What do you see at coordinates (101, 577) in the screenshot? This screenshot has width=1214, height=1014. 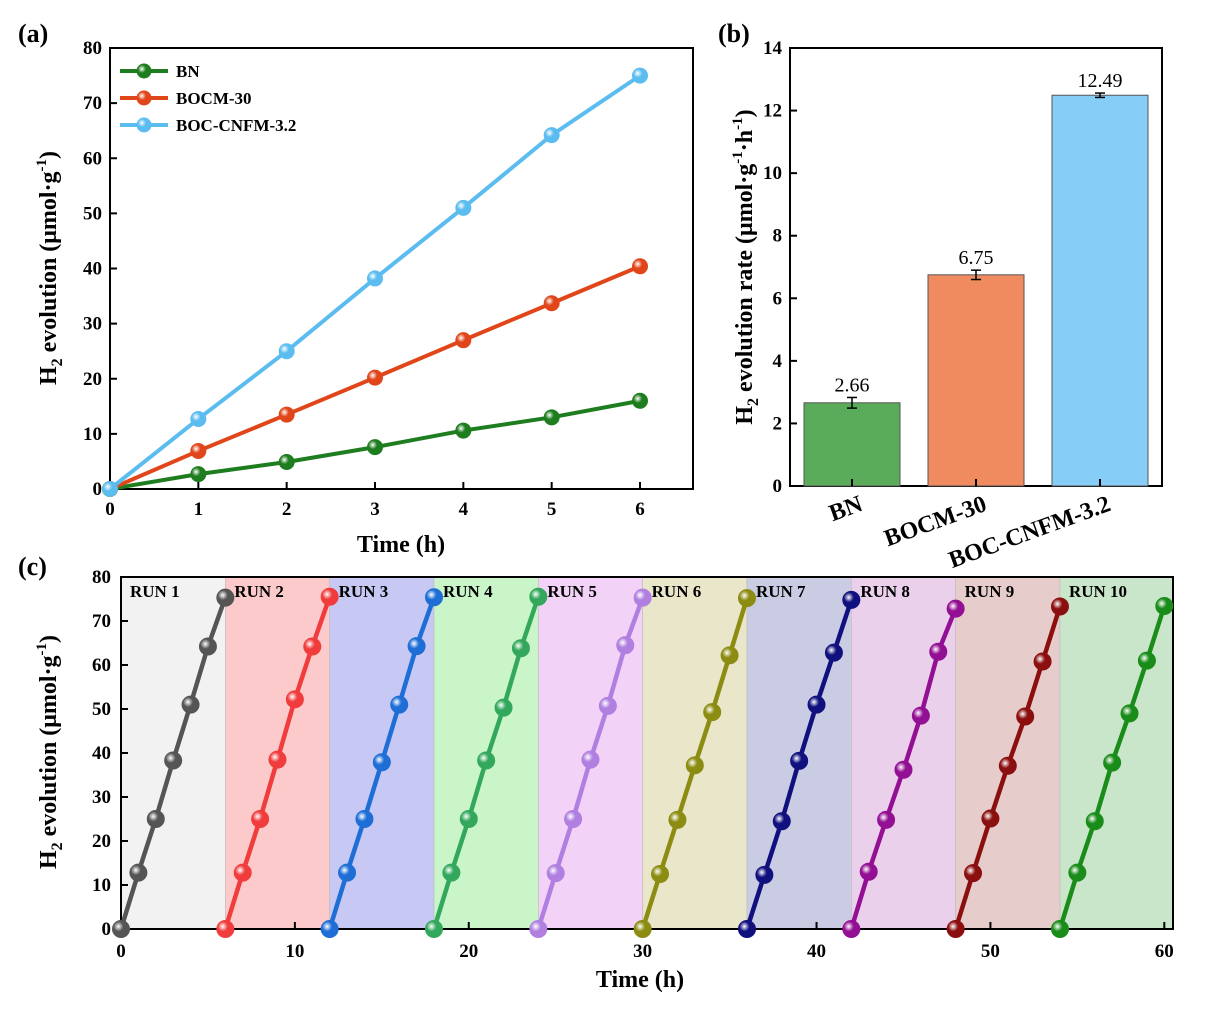 I see `panel-c-y-tick-label: 80` at bounding box center [101, 577].